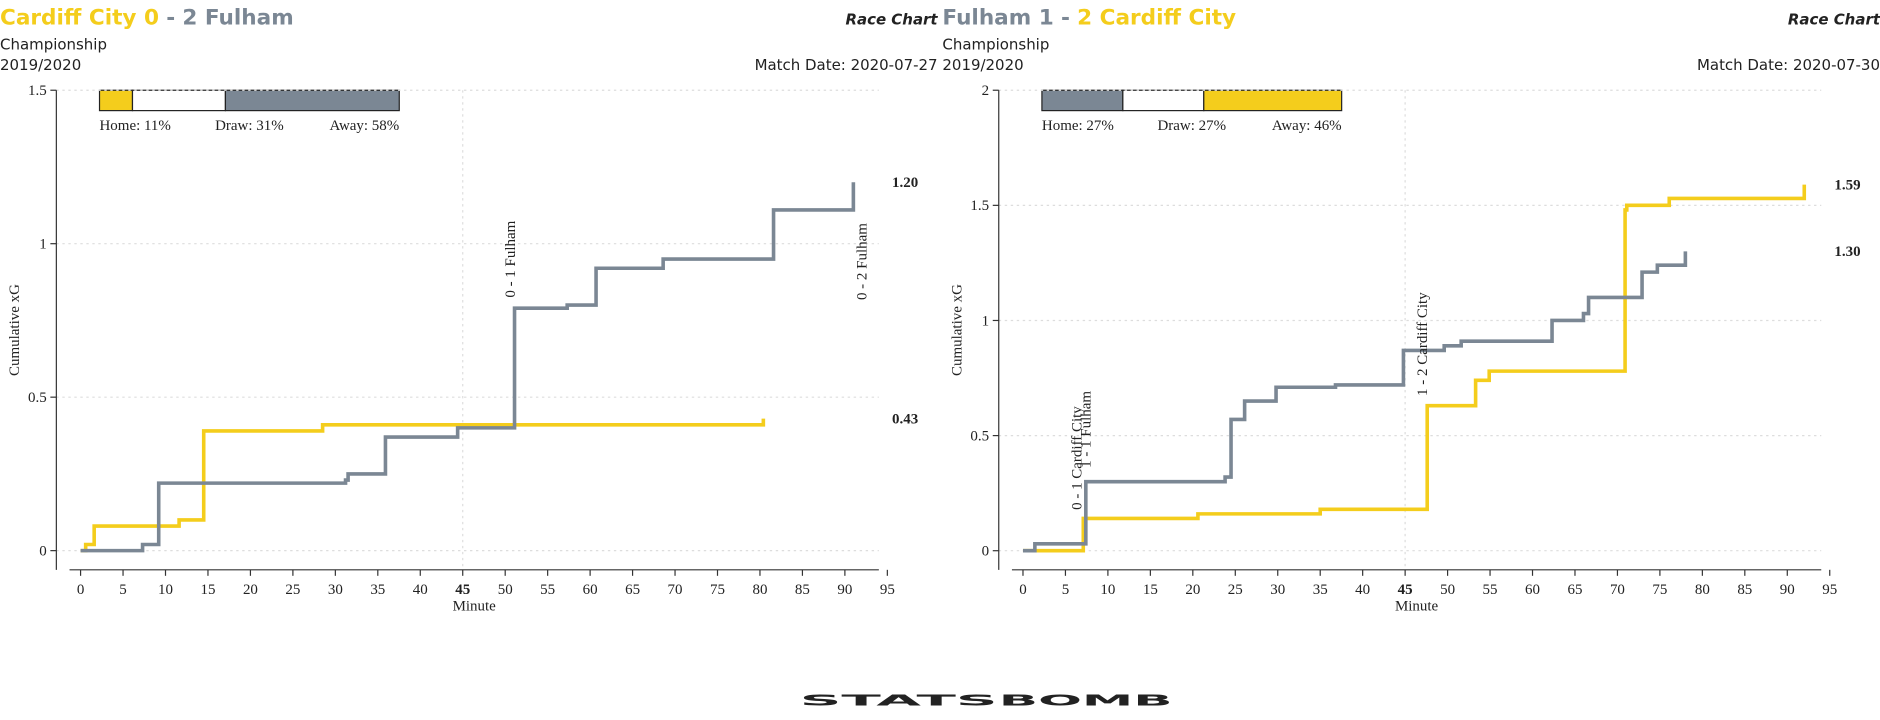  I want to click on probability-label: Draw: 31%, so click(249, 126).